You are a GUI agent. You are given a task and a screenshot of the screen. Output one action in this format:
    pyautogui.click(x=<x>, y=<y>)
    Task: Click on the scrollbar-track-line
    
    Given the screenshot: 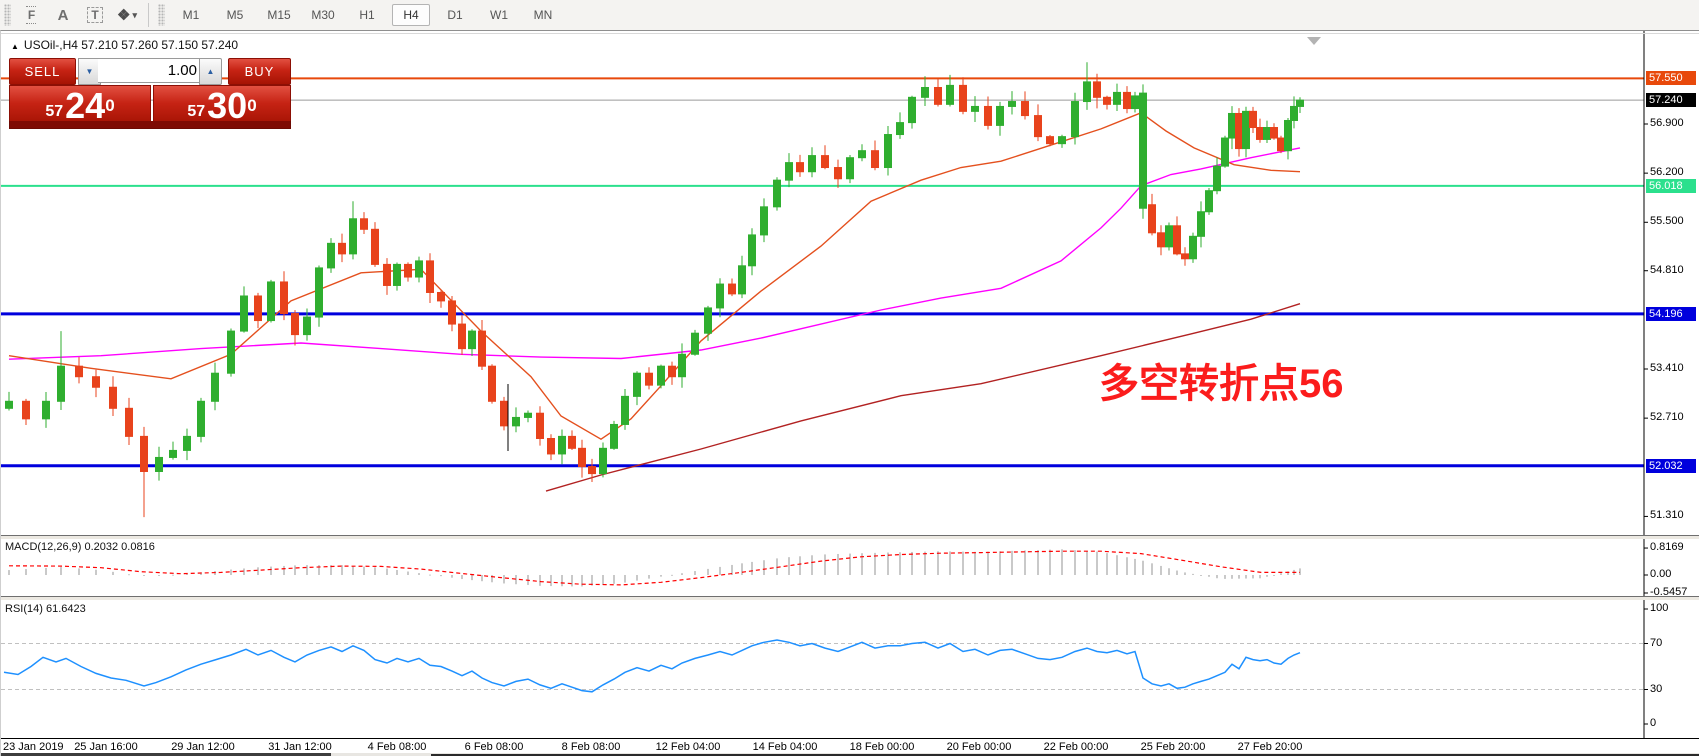 What is the action you would take?
    pyautogui.click(x=1065, y=755)
    